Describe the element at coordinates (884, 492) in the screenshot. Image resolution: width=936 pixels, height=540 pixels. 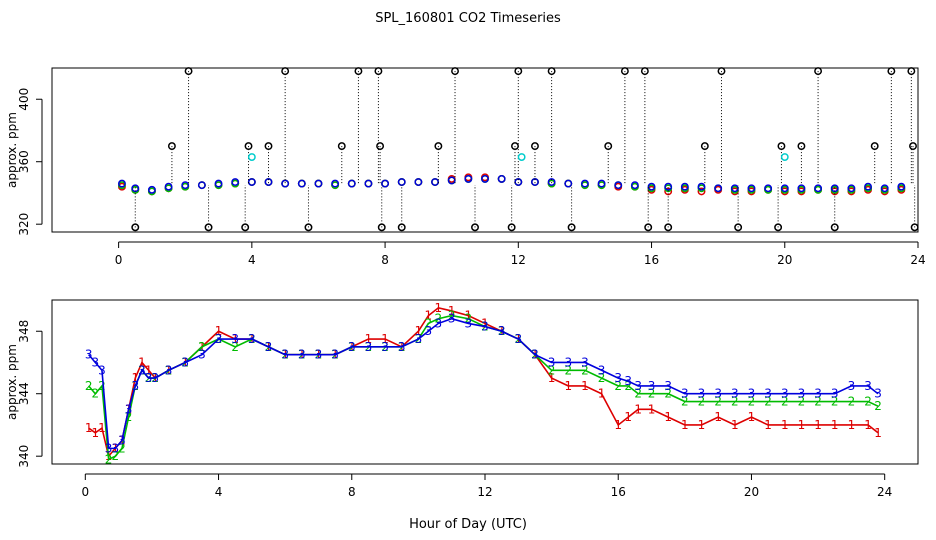
I see `x-tick-label: 24` at that location.